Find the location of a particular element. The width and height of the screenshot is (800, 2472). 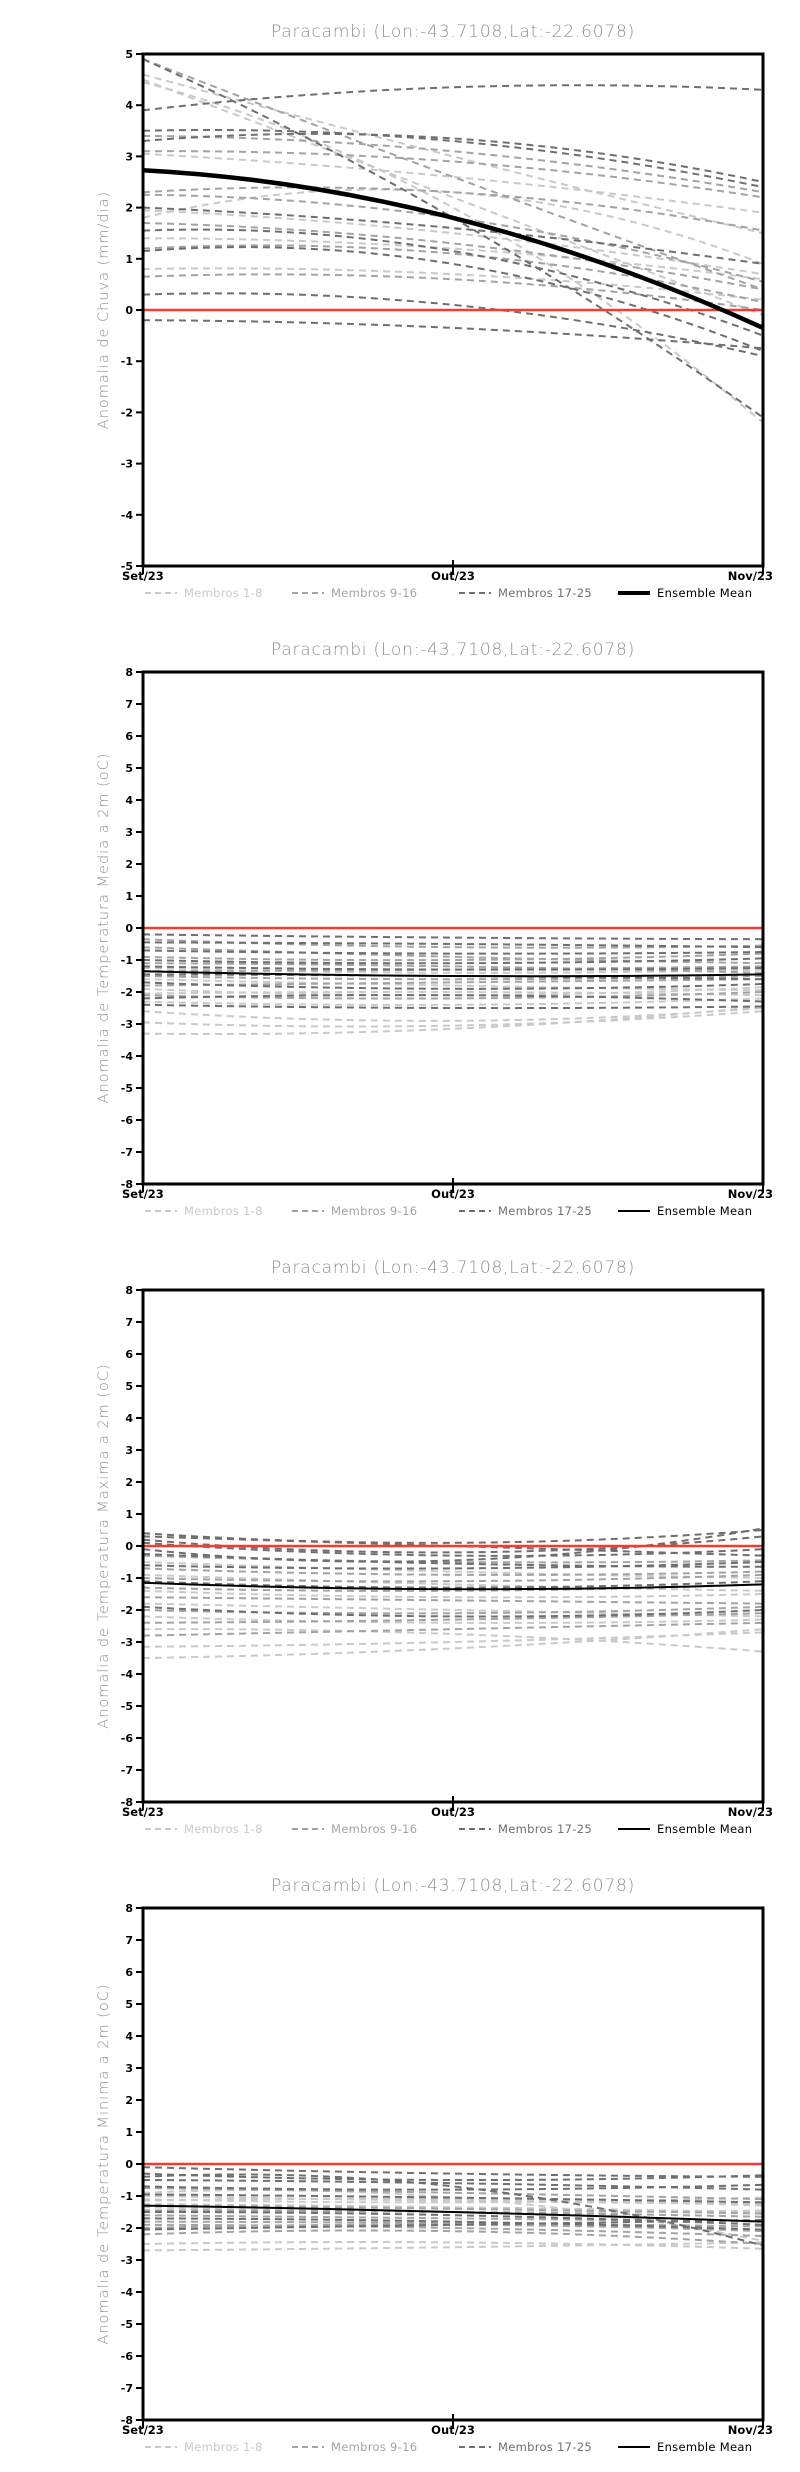

y-tick-label: 3 is located at coordinates (129, 2068).